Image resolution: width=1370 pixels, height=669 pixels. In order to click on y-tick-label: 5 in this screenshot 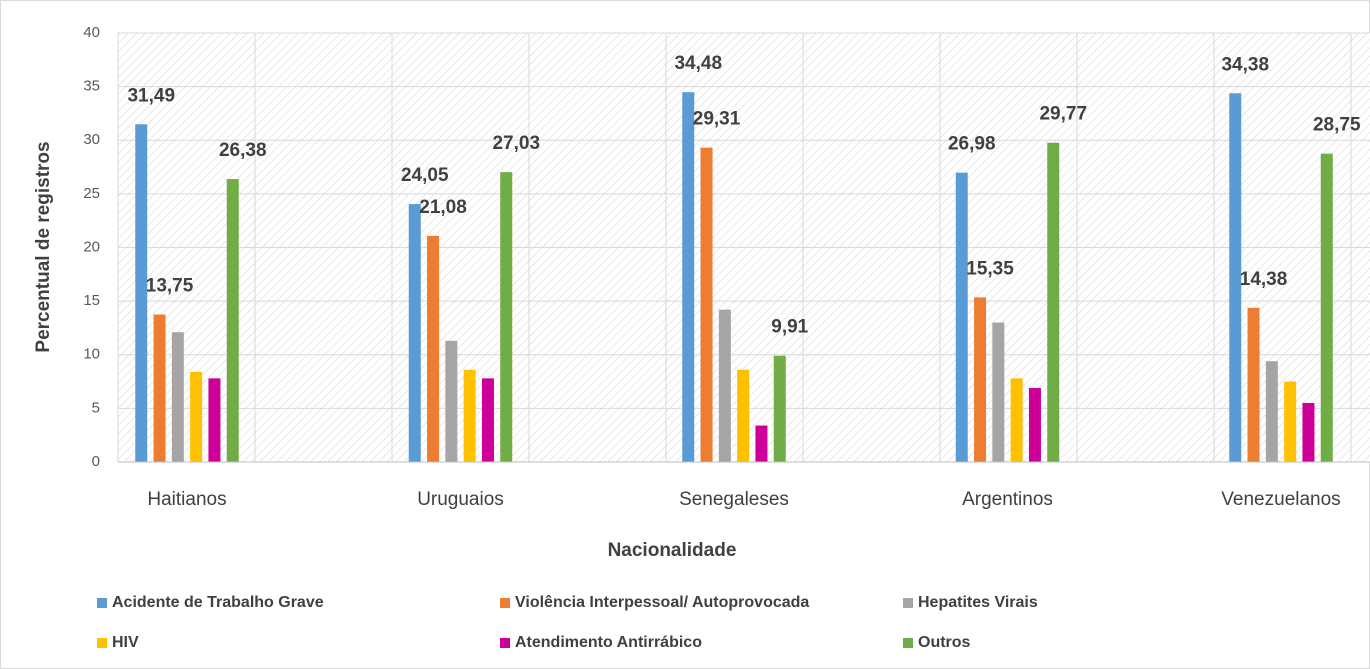, I will do `click(96, 407)`.